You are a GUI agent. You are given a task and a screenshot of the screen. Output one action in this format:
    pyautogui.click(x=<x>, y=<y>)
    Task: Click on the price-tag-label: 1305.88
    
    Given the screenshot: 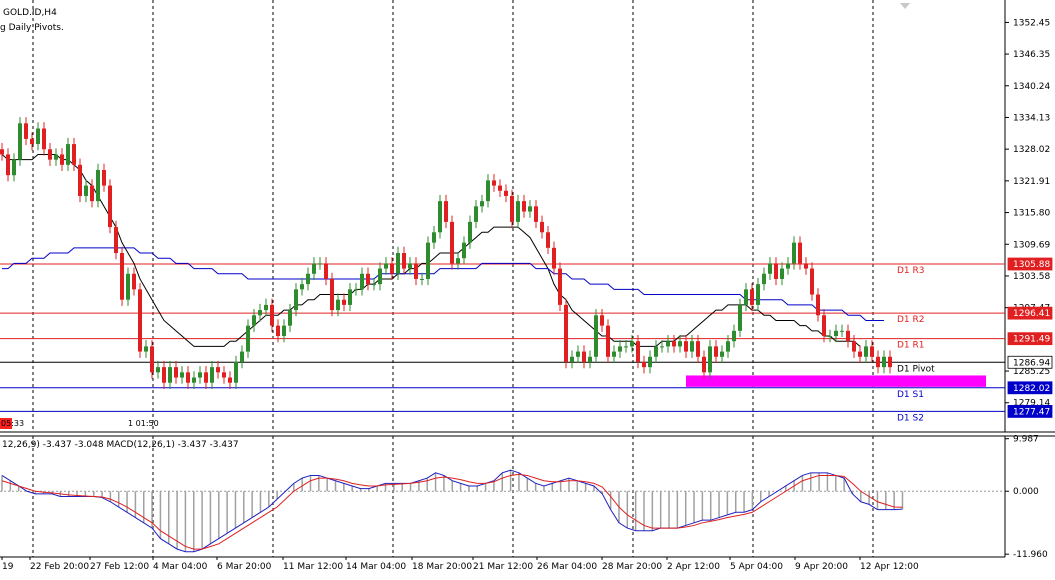 What is the action you would take?
    pyautogui.click(x=1031, y=265)
    